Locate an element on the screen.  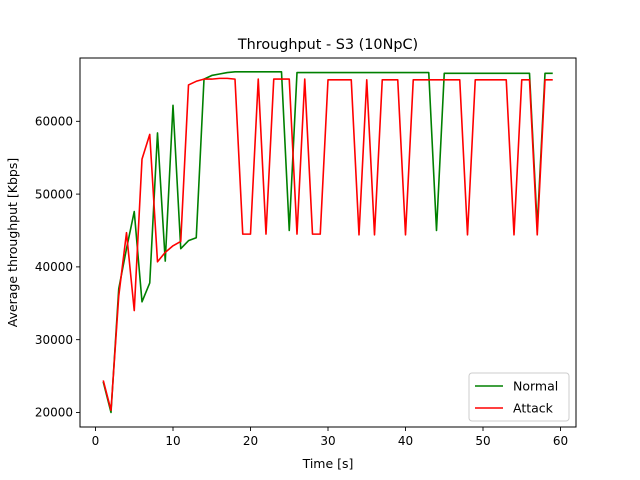
legend-box is located at coordinates (519, 397).